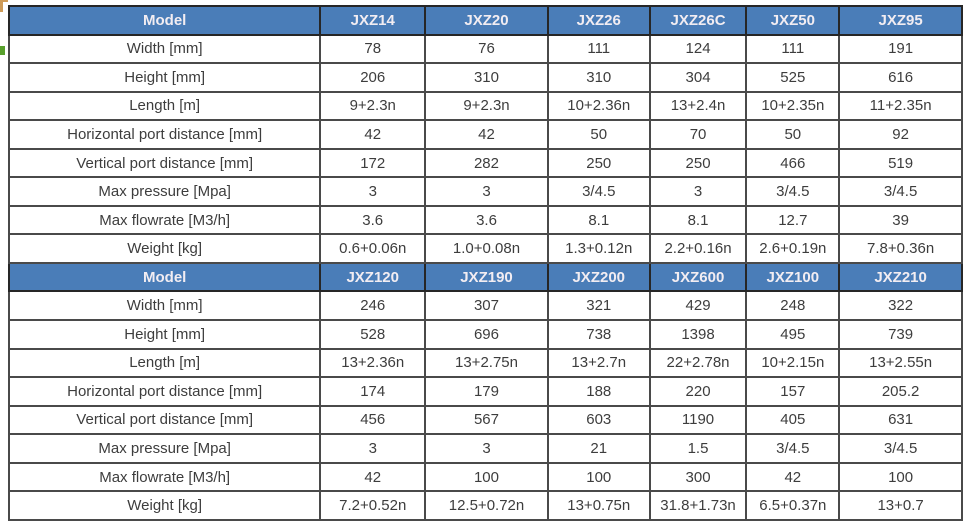 The image size is (975, 528). I want to click on value-cell: 205.2, so click(900, 391).